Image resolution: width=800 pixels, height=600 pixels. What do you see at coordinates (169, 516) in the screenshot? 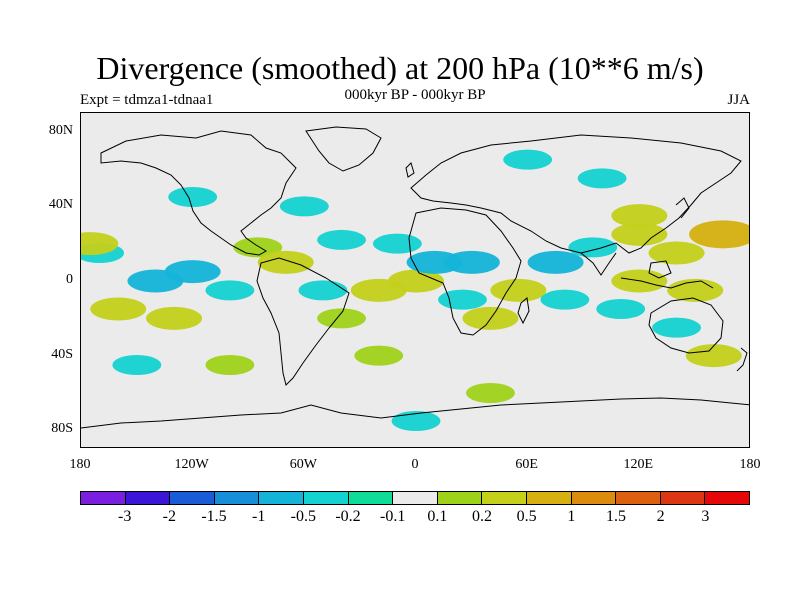
I see `colorbar-label: -2` at bounding box center [169, 516].